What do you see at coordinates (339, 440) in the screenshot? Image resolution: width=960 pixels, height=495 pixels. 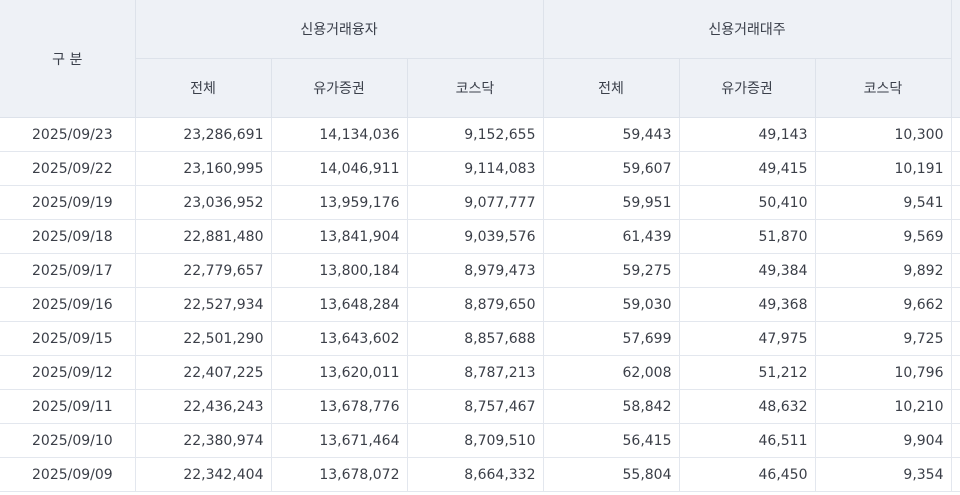 I see `loan-kospi-cell: 13,671,464` at bounding box center [339, 440].